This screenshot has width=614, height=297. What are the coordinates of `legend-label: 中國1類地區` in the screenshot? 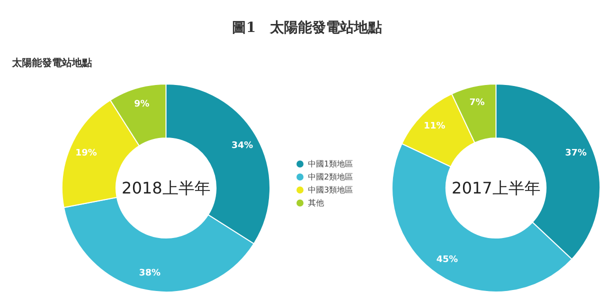 It's located at (331, 164).